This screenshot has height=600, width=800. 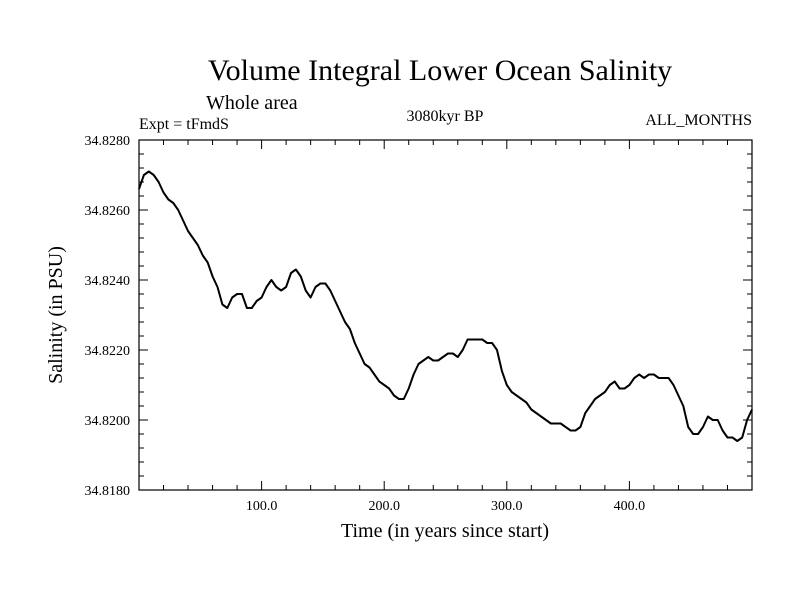 I want to click on x-axis-tick-labels: 100.0 200.0 300.0 400.0, so click(x=445, y=506).